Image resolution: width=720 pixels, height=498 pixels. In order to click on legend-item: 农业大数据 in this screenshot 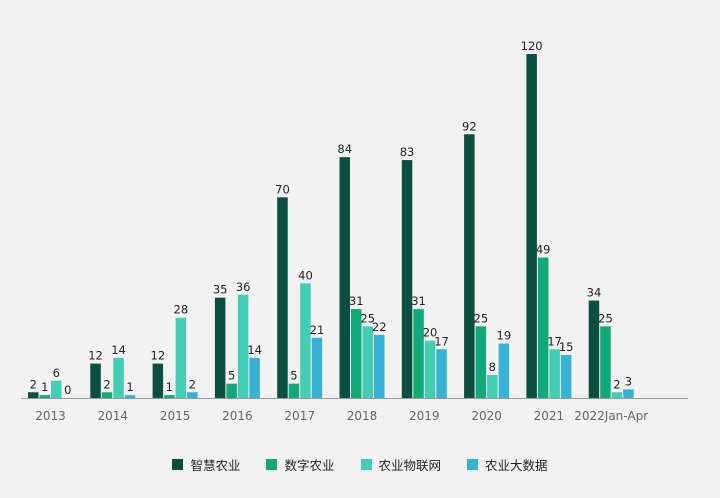, I will do `click(507, 464)`.